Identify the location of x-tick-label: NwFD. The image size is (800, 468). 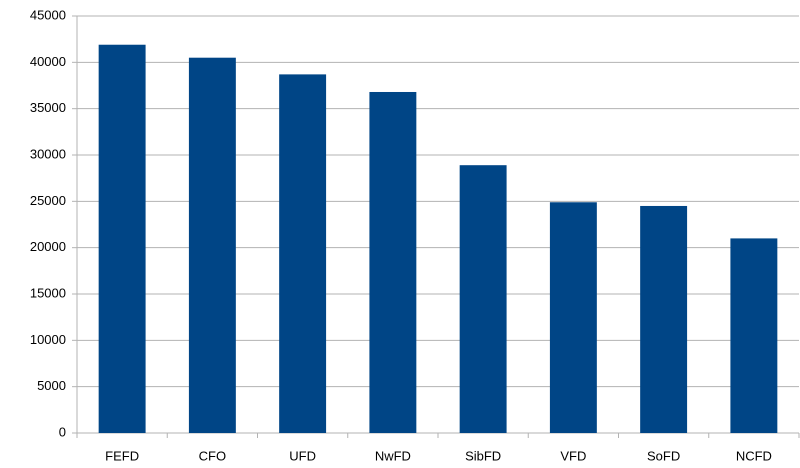
(393, 455).